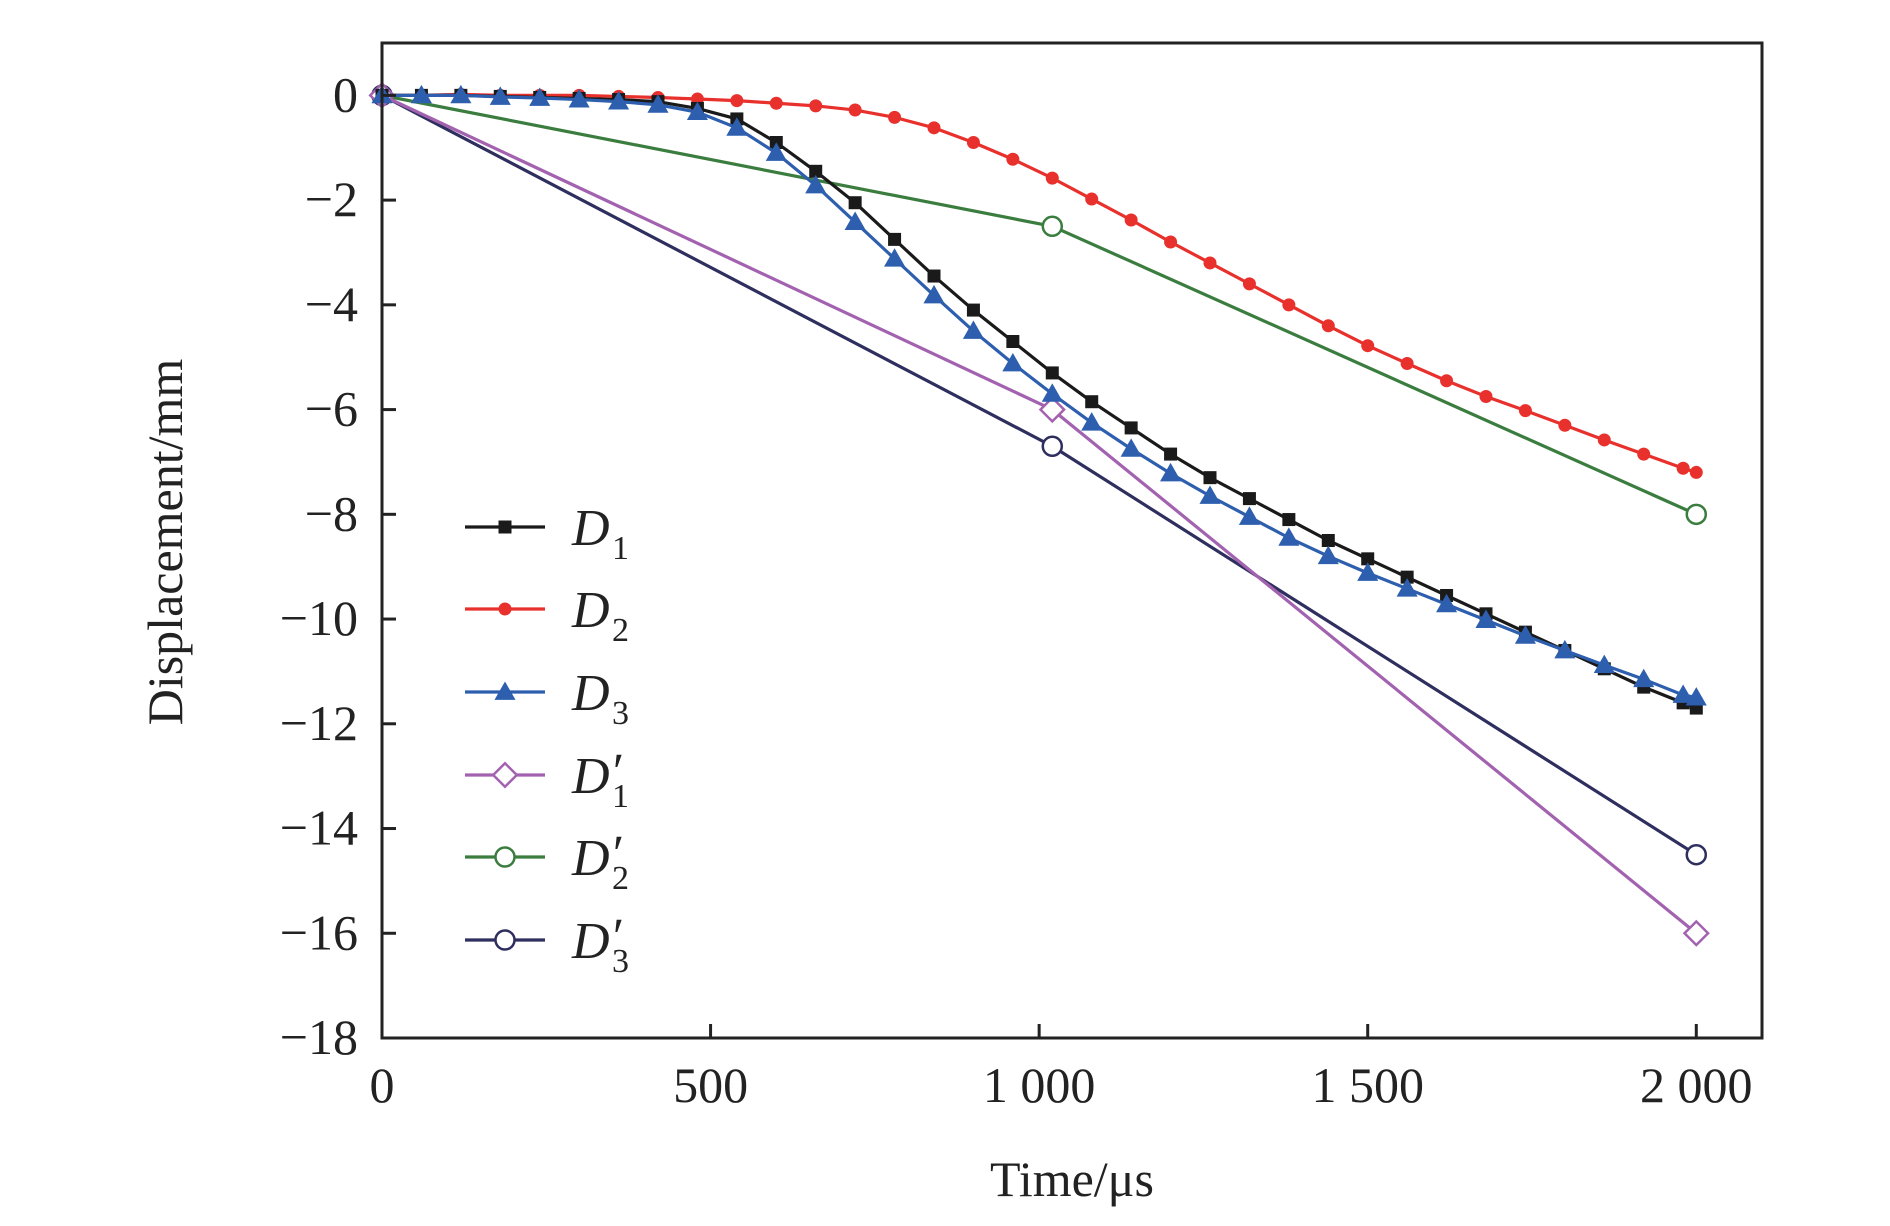 The width and height of the screenshot is (1890, 1226). Describe the element at coordinates (382, 1085) in the screenshot. I see `x-tick-label: 0` at that location.